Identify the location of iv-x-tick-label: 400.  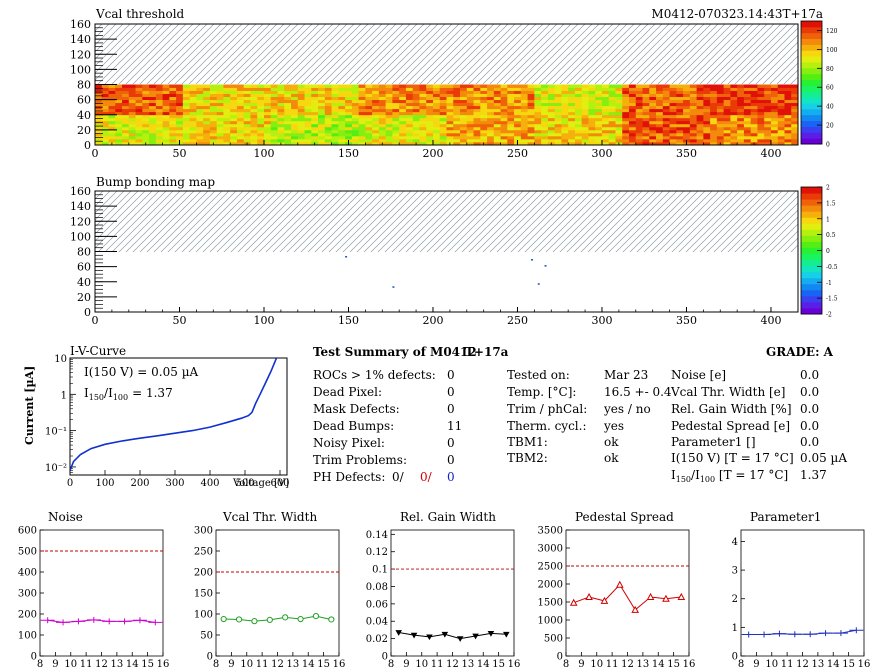
(209, 483).